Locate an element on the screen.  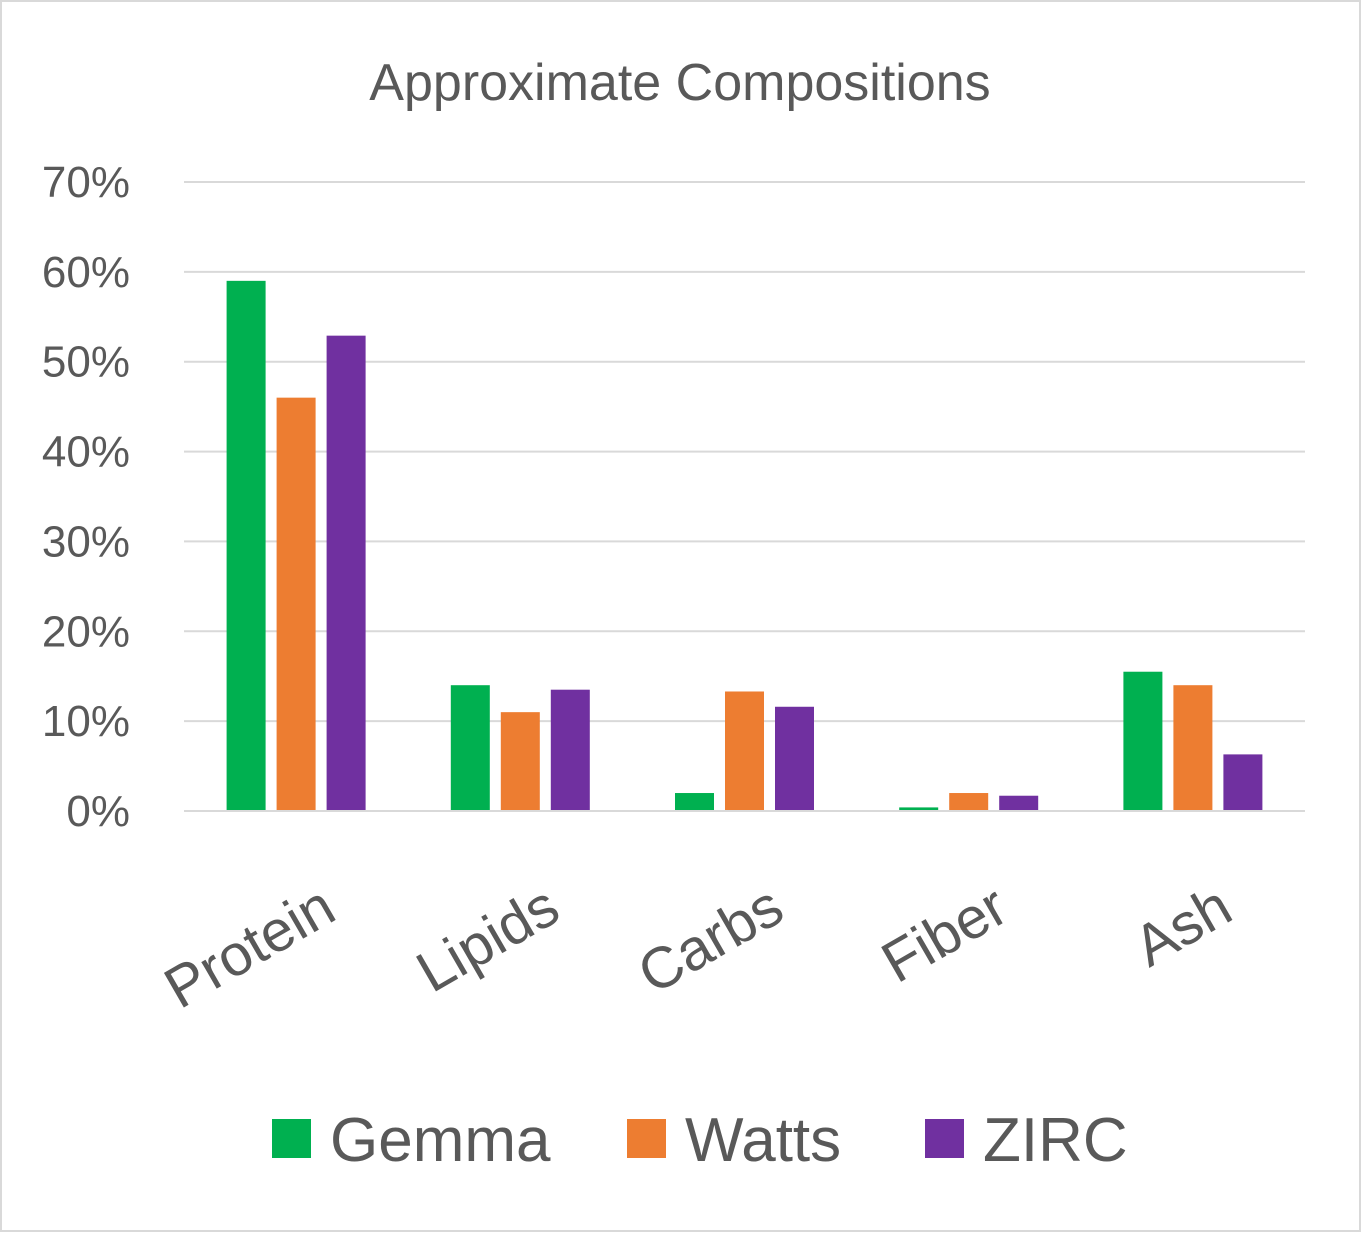
bar-gemma-ash is located at coordinates (1143, 741).